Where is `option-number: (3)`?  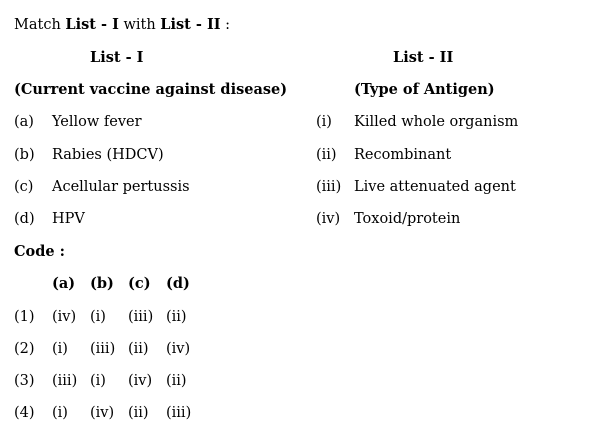 option-number: (3) is located at coordinates (24, 381).